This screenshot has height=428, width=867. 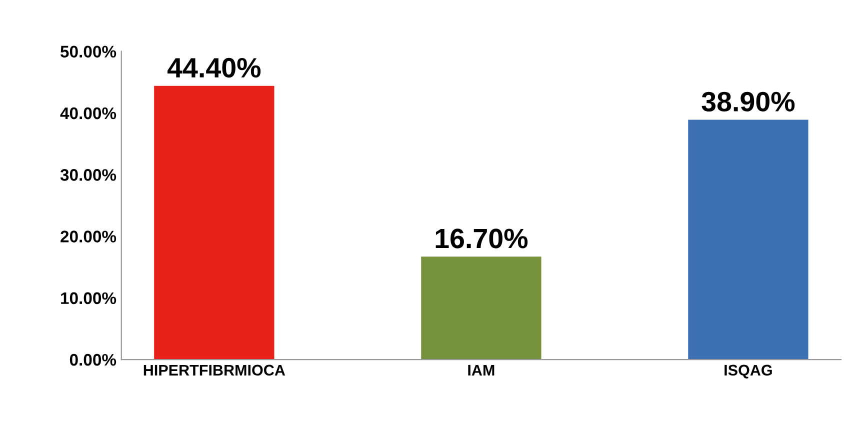 What do you see at coordinates (88, 298) in the screenshot?
I see `y-tick-label: 10.00%` at bounding box center [88, 298].